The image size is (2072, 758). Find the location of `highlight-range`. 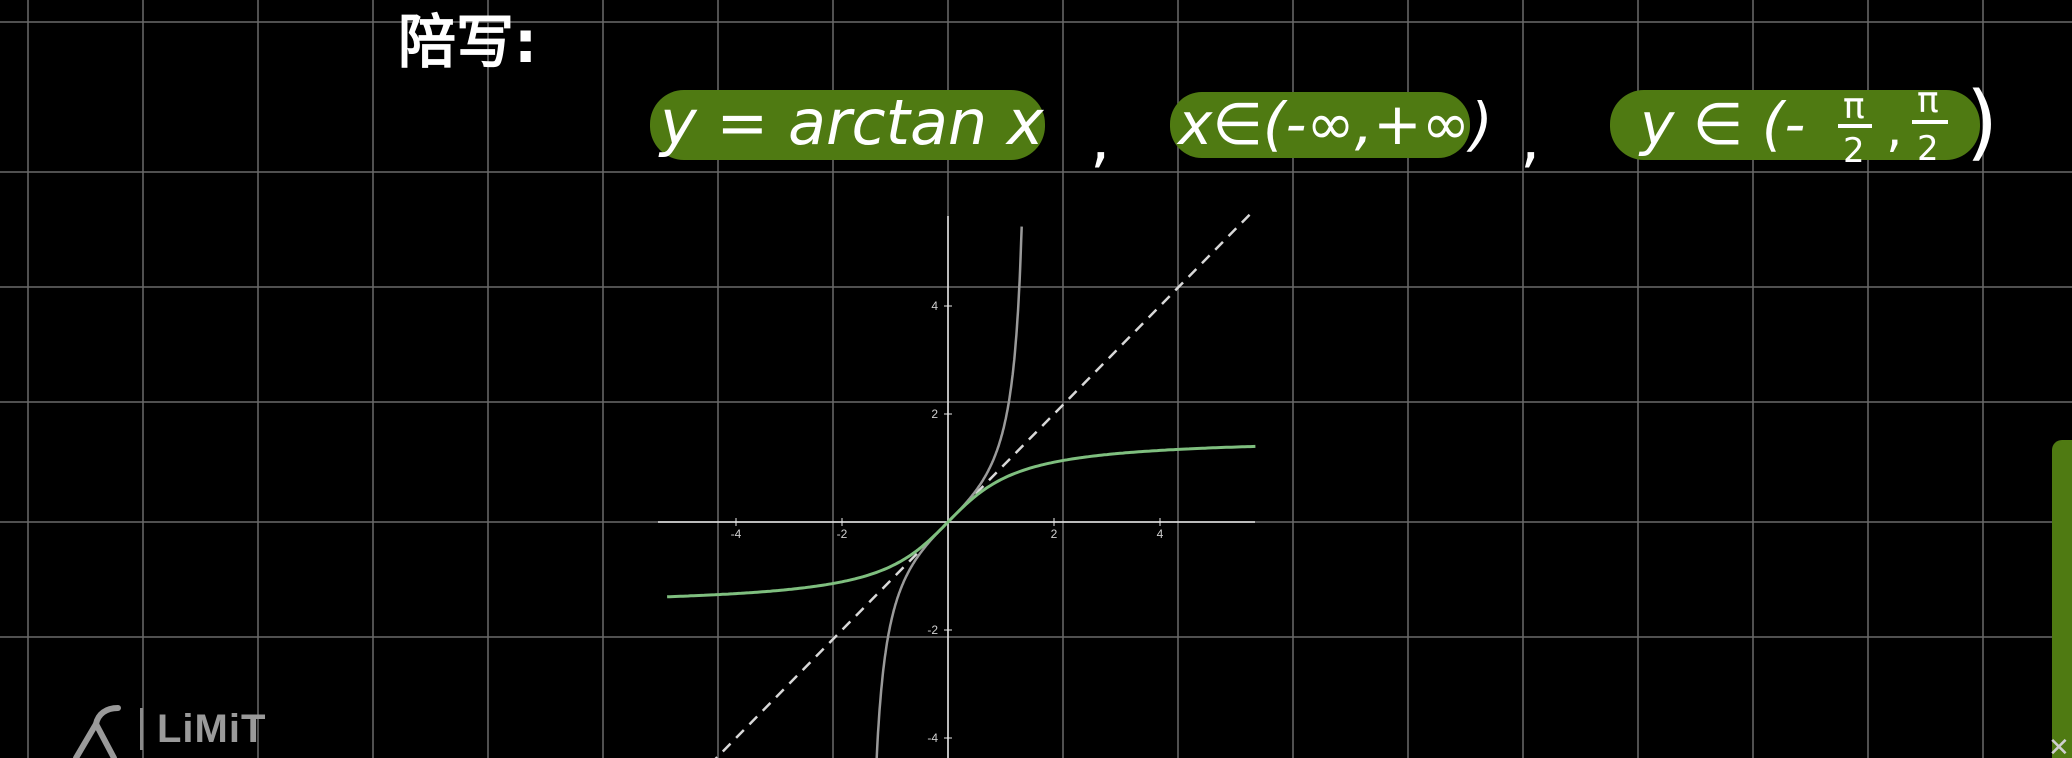

highlight-range is located at coordinates (1795, 125).